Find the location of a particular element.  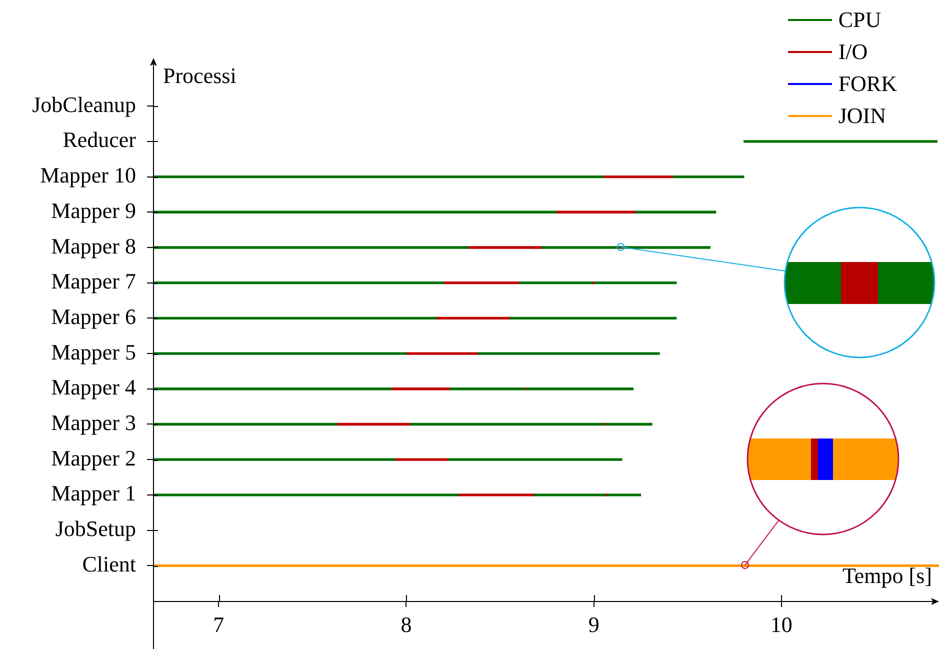

y-tick-label: Mapper 9 is located at coordinates (93, 210).